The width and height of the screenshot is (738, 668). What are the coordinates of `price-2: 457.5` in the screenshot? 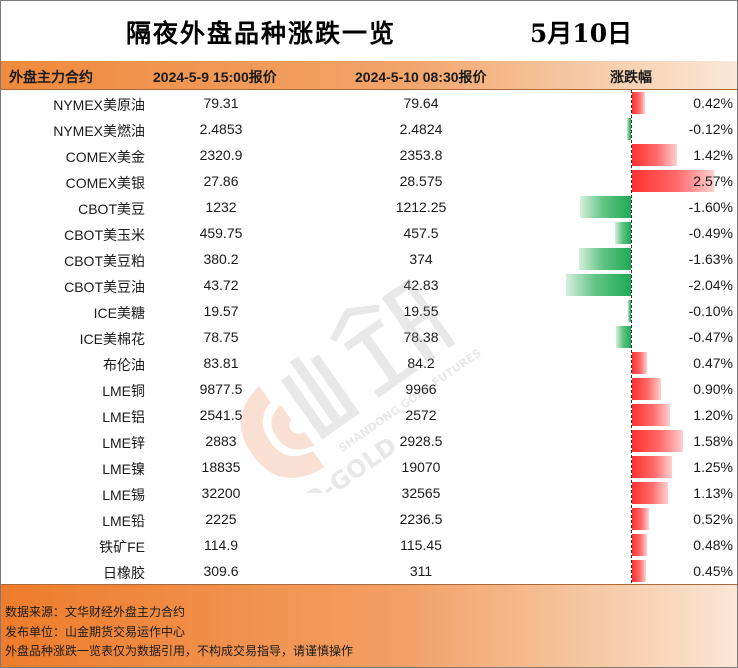 It's located at (421, 233).